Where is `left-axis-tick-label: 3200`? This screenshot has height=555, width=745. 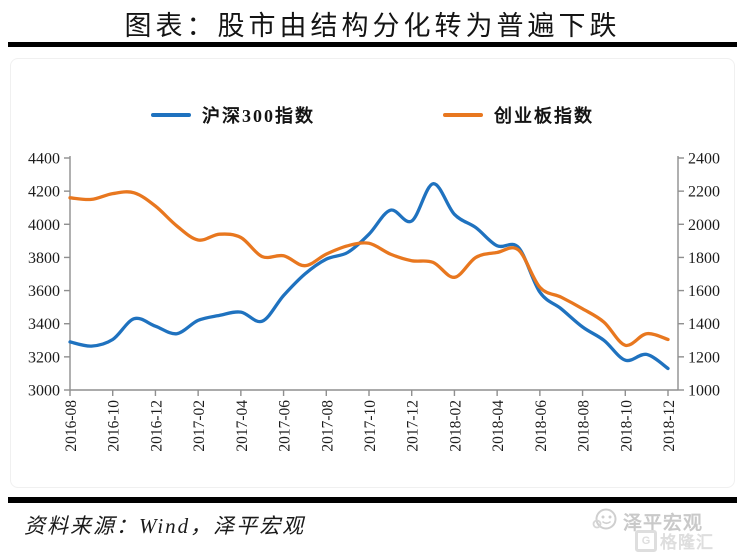 left-axis-tick-label: 3200 is located at coordinates (44, 357).